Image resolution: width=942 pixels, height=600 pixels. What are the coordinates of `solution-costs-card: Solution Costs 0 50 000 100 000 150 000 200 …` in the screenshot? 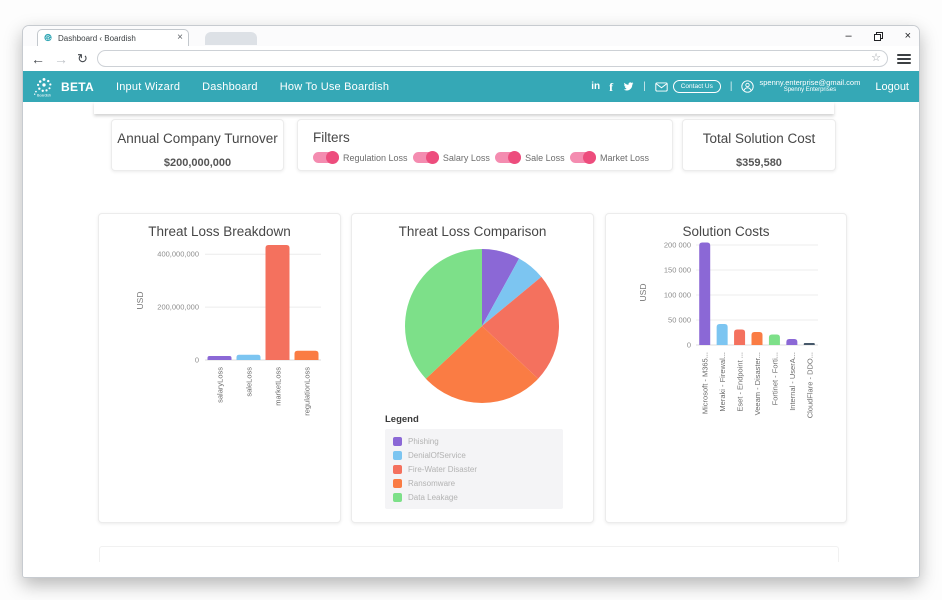 It's located at (726, 368).